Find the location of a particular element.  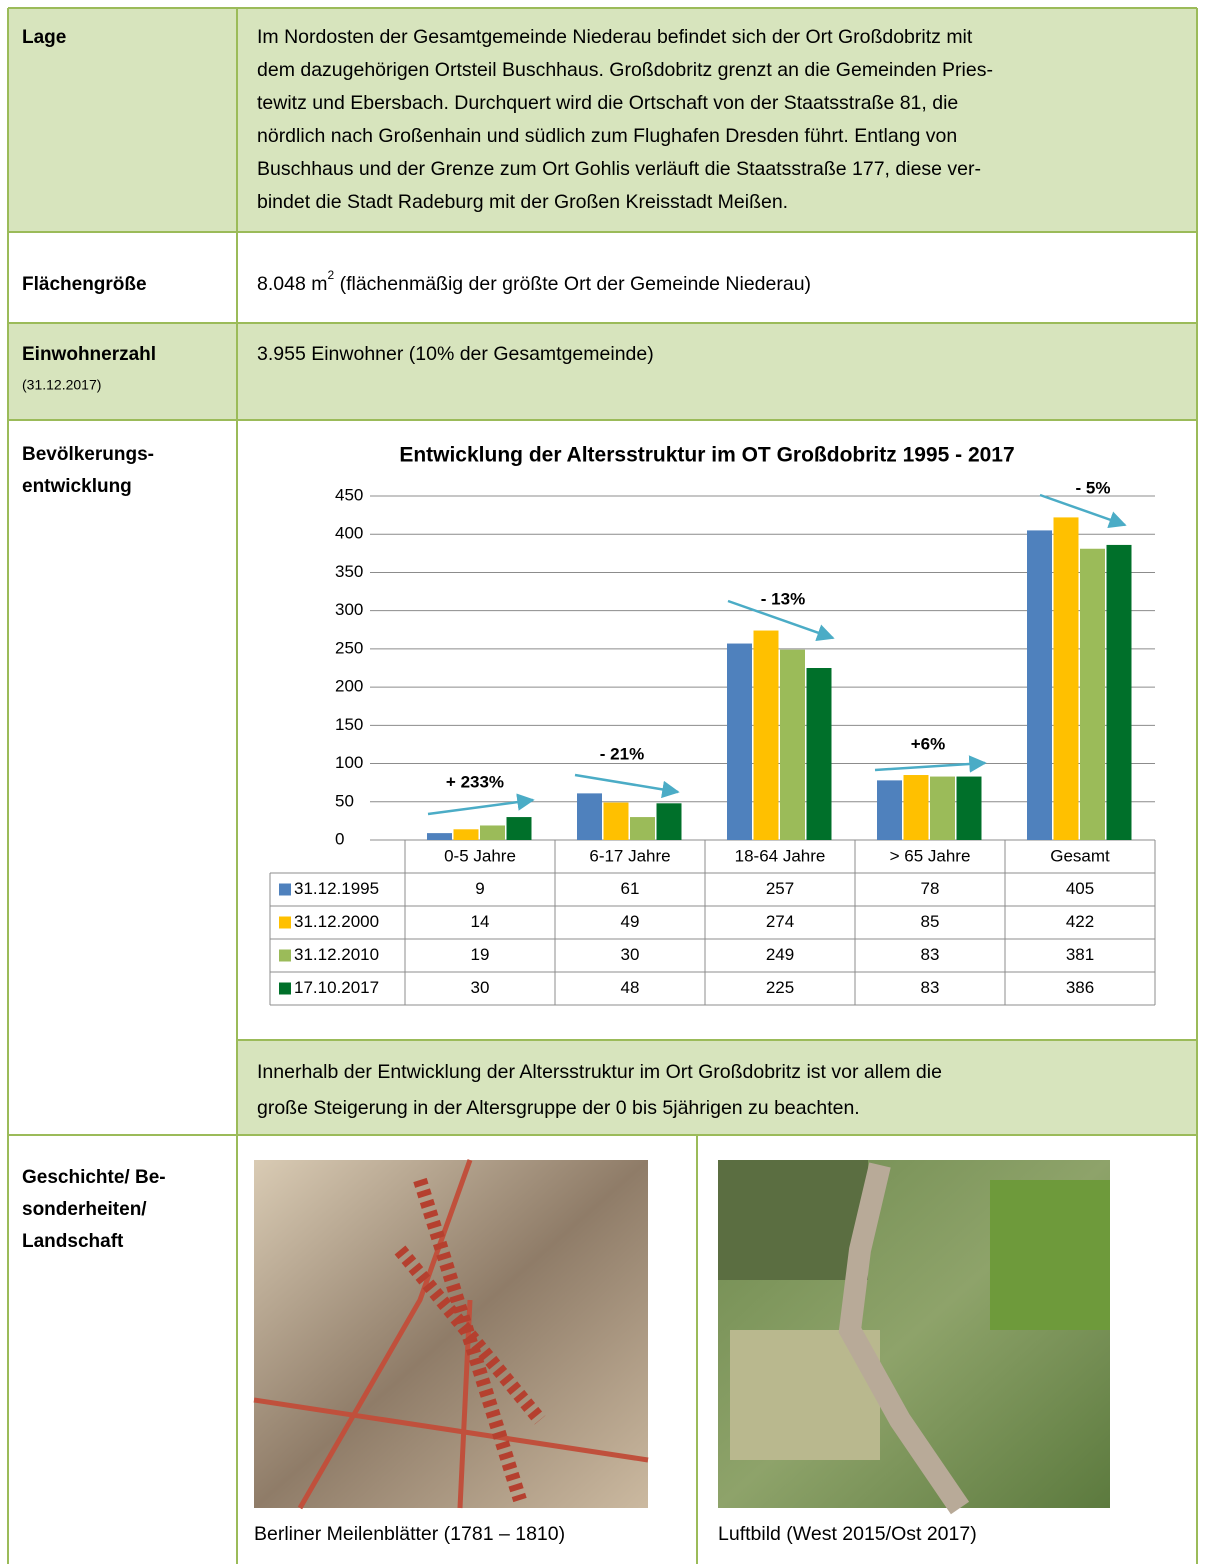

table-value: 9 is located at coordinates (479, 888).